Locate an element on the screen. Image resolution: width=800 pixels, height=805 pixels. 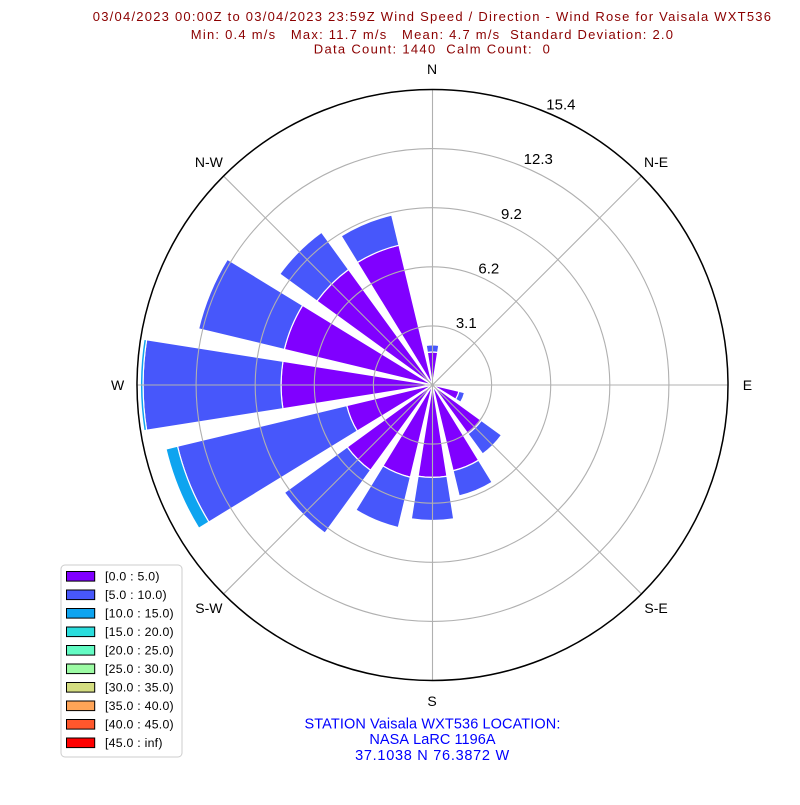
svg-text: [15.0 : 20.0) is located at coordinates (139, 632).